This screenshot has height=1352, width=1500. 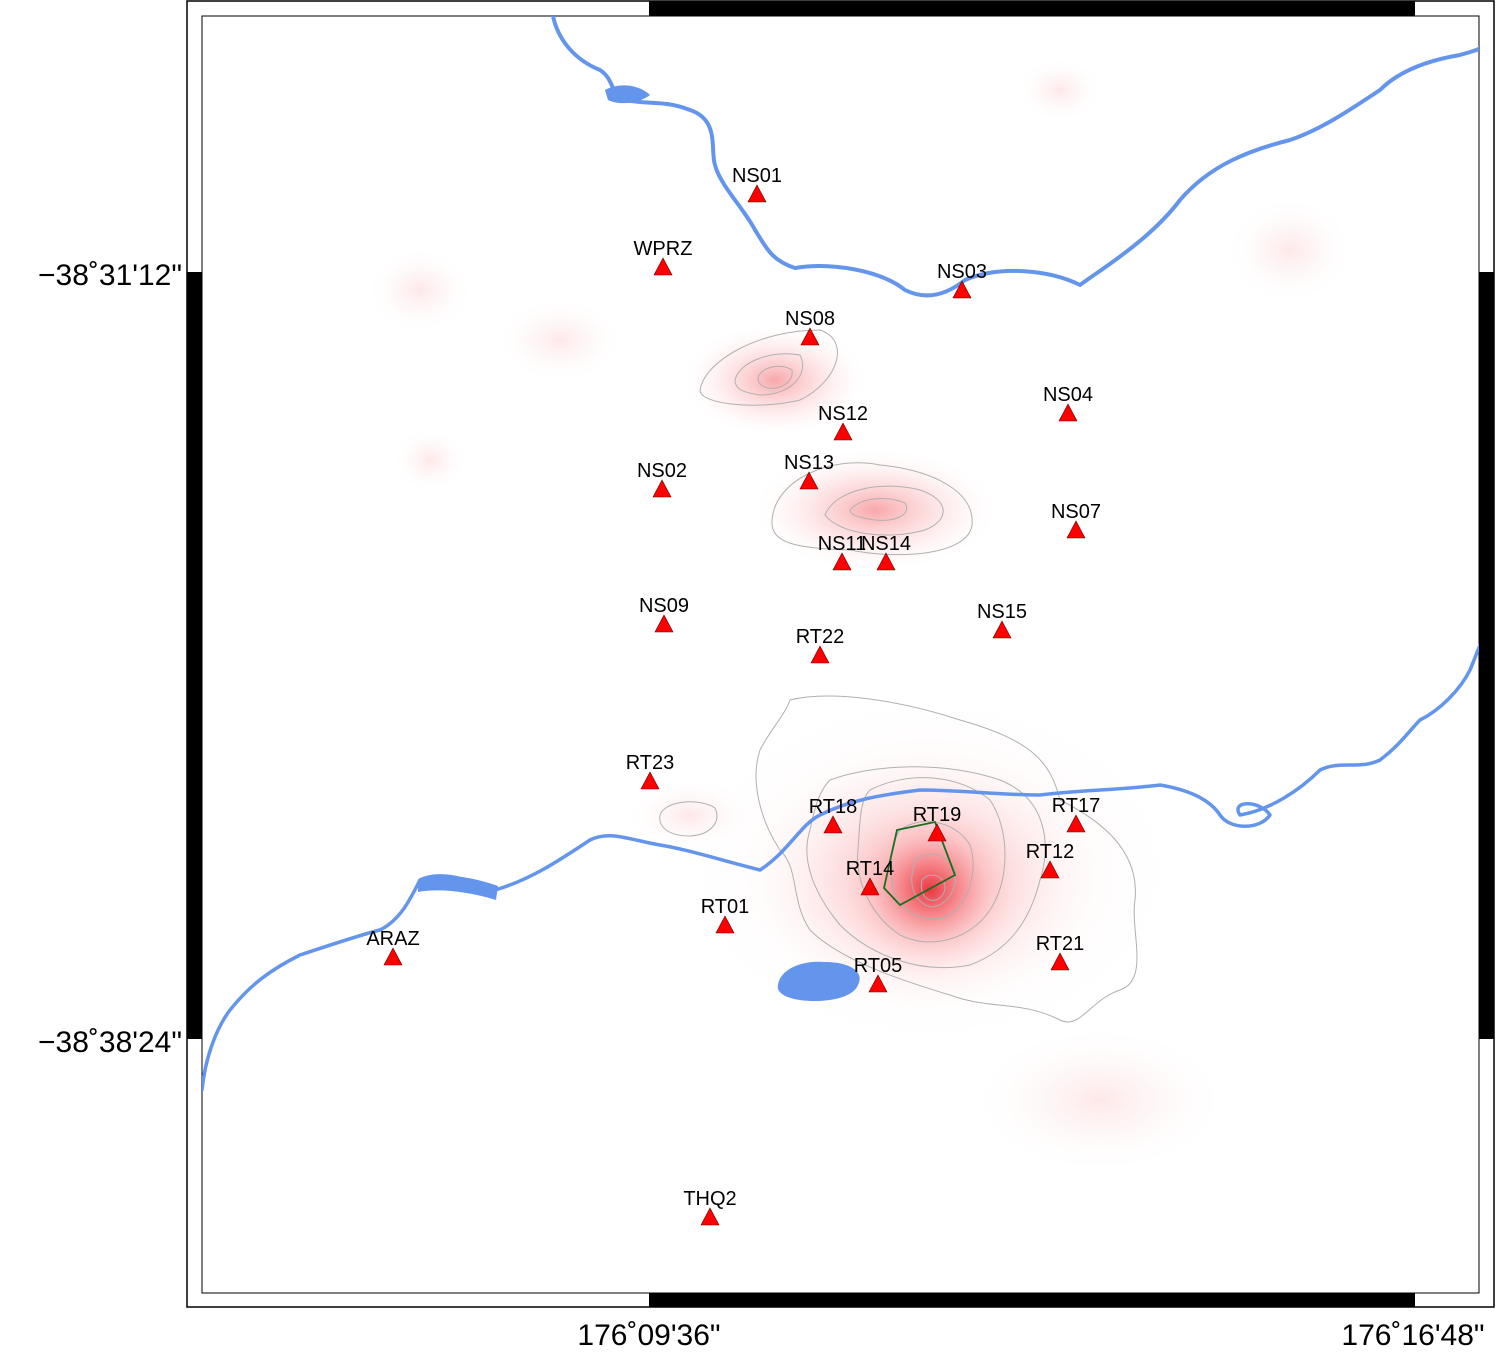 What do you see at coordinates (843, 414) in the screenshot?
I see `station-label: NS12` at bounding box center [843, 414].